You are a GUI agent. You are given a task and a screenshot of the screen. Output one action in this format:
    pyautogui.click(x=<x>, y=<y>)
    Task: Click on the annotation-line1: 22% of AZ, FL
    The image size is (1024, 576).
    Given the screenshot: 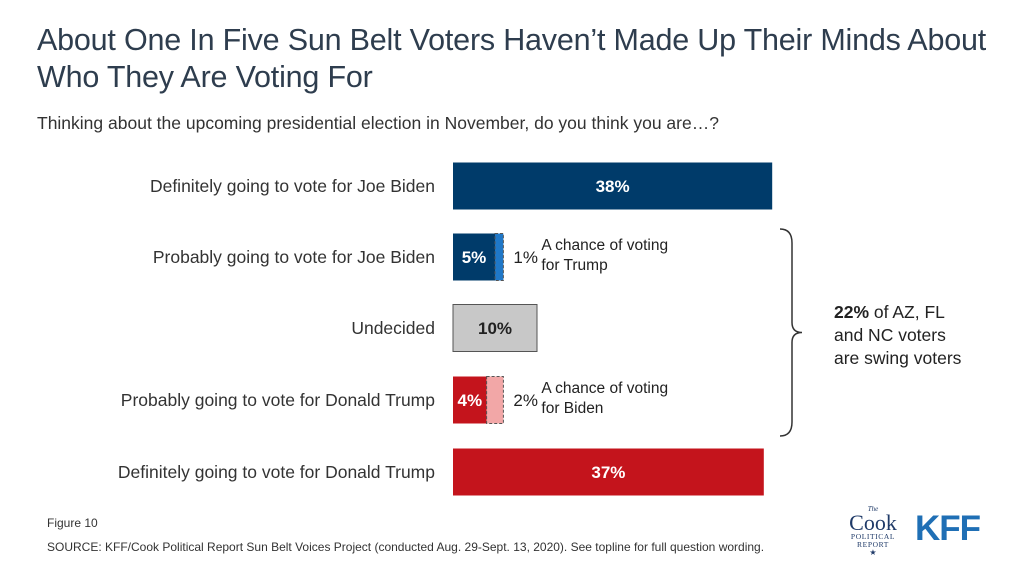 What is the action you would take?
    pyautogui.click(x=889, y=312)
    